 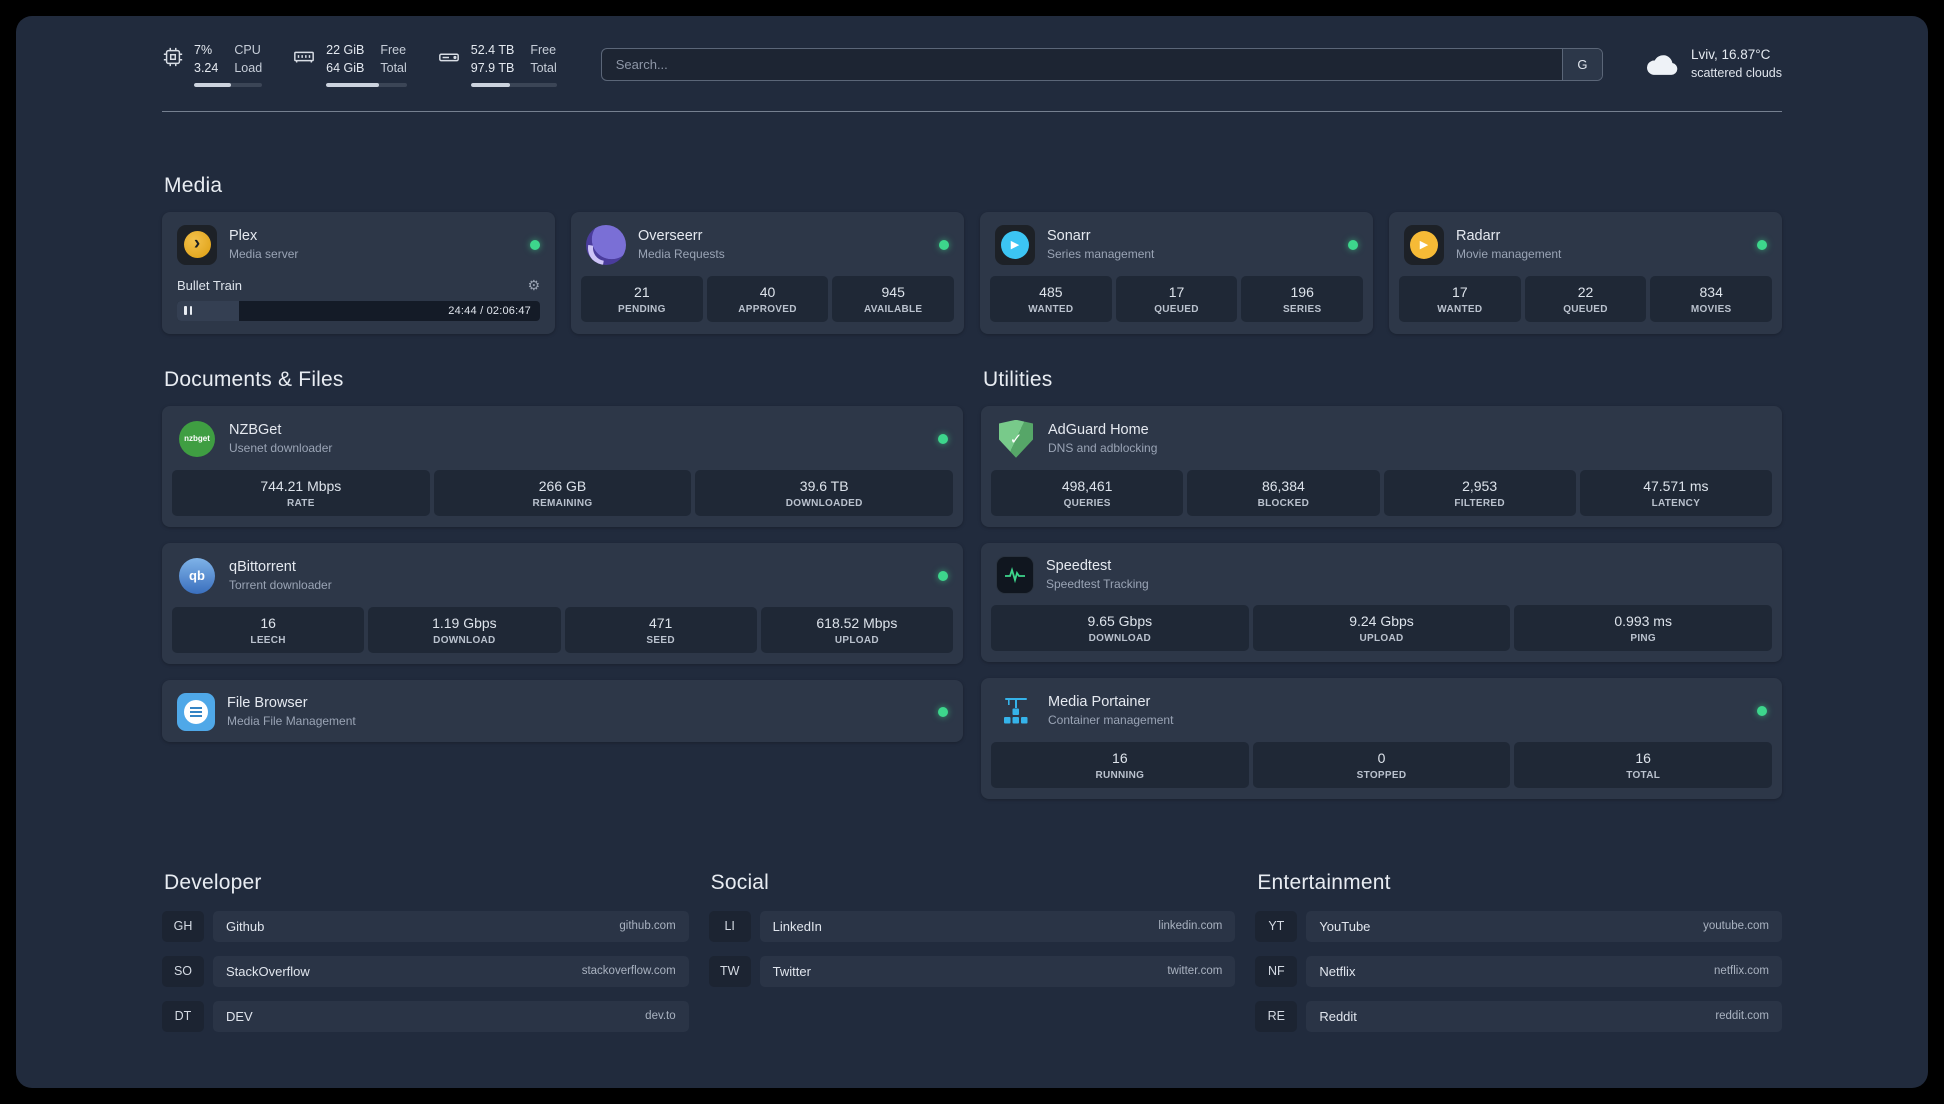 What do you see at coordinates (1381, 574) in the screenshot?
I see `speedtest-link: Speedtest Speedtest Tracking` at bounding box center [1381, 574].